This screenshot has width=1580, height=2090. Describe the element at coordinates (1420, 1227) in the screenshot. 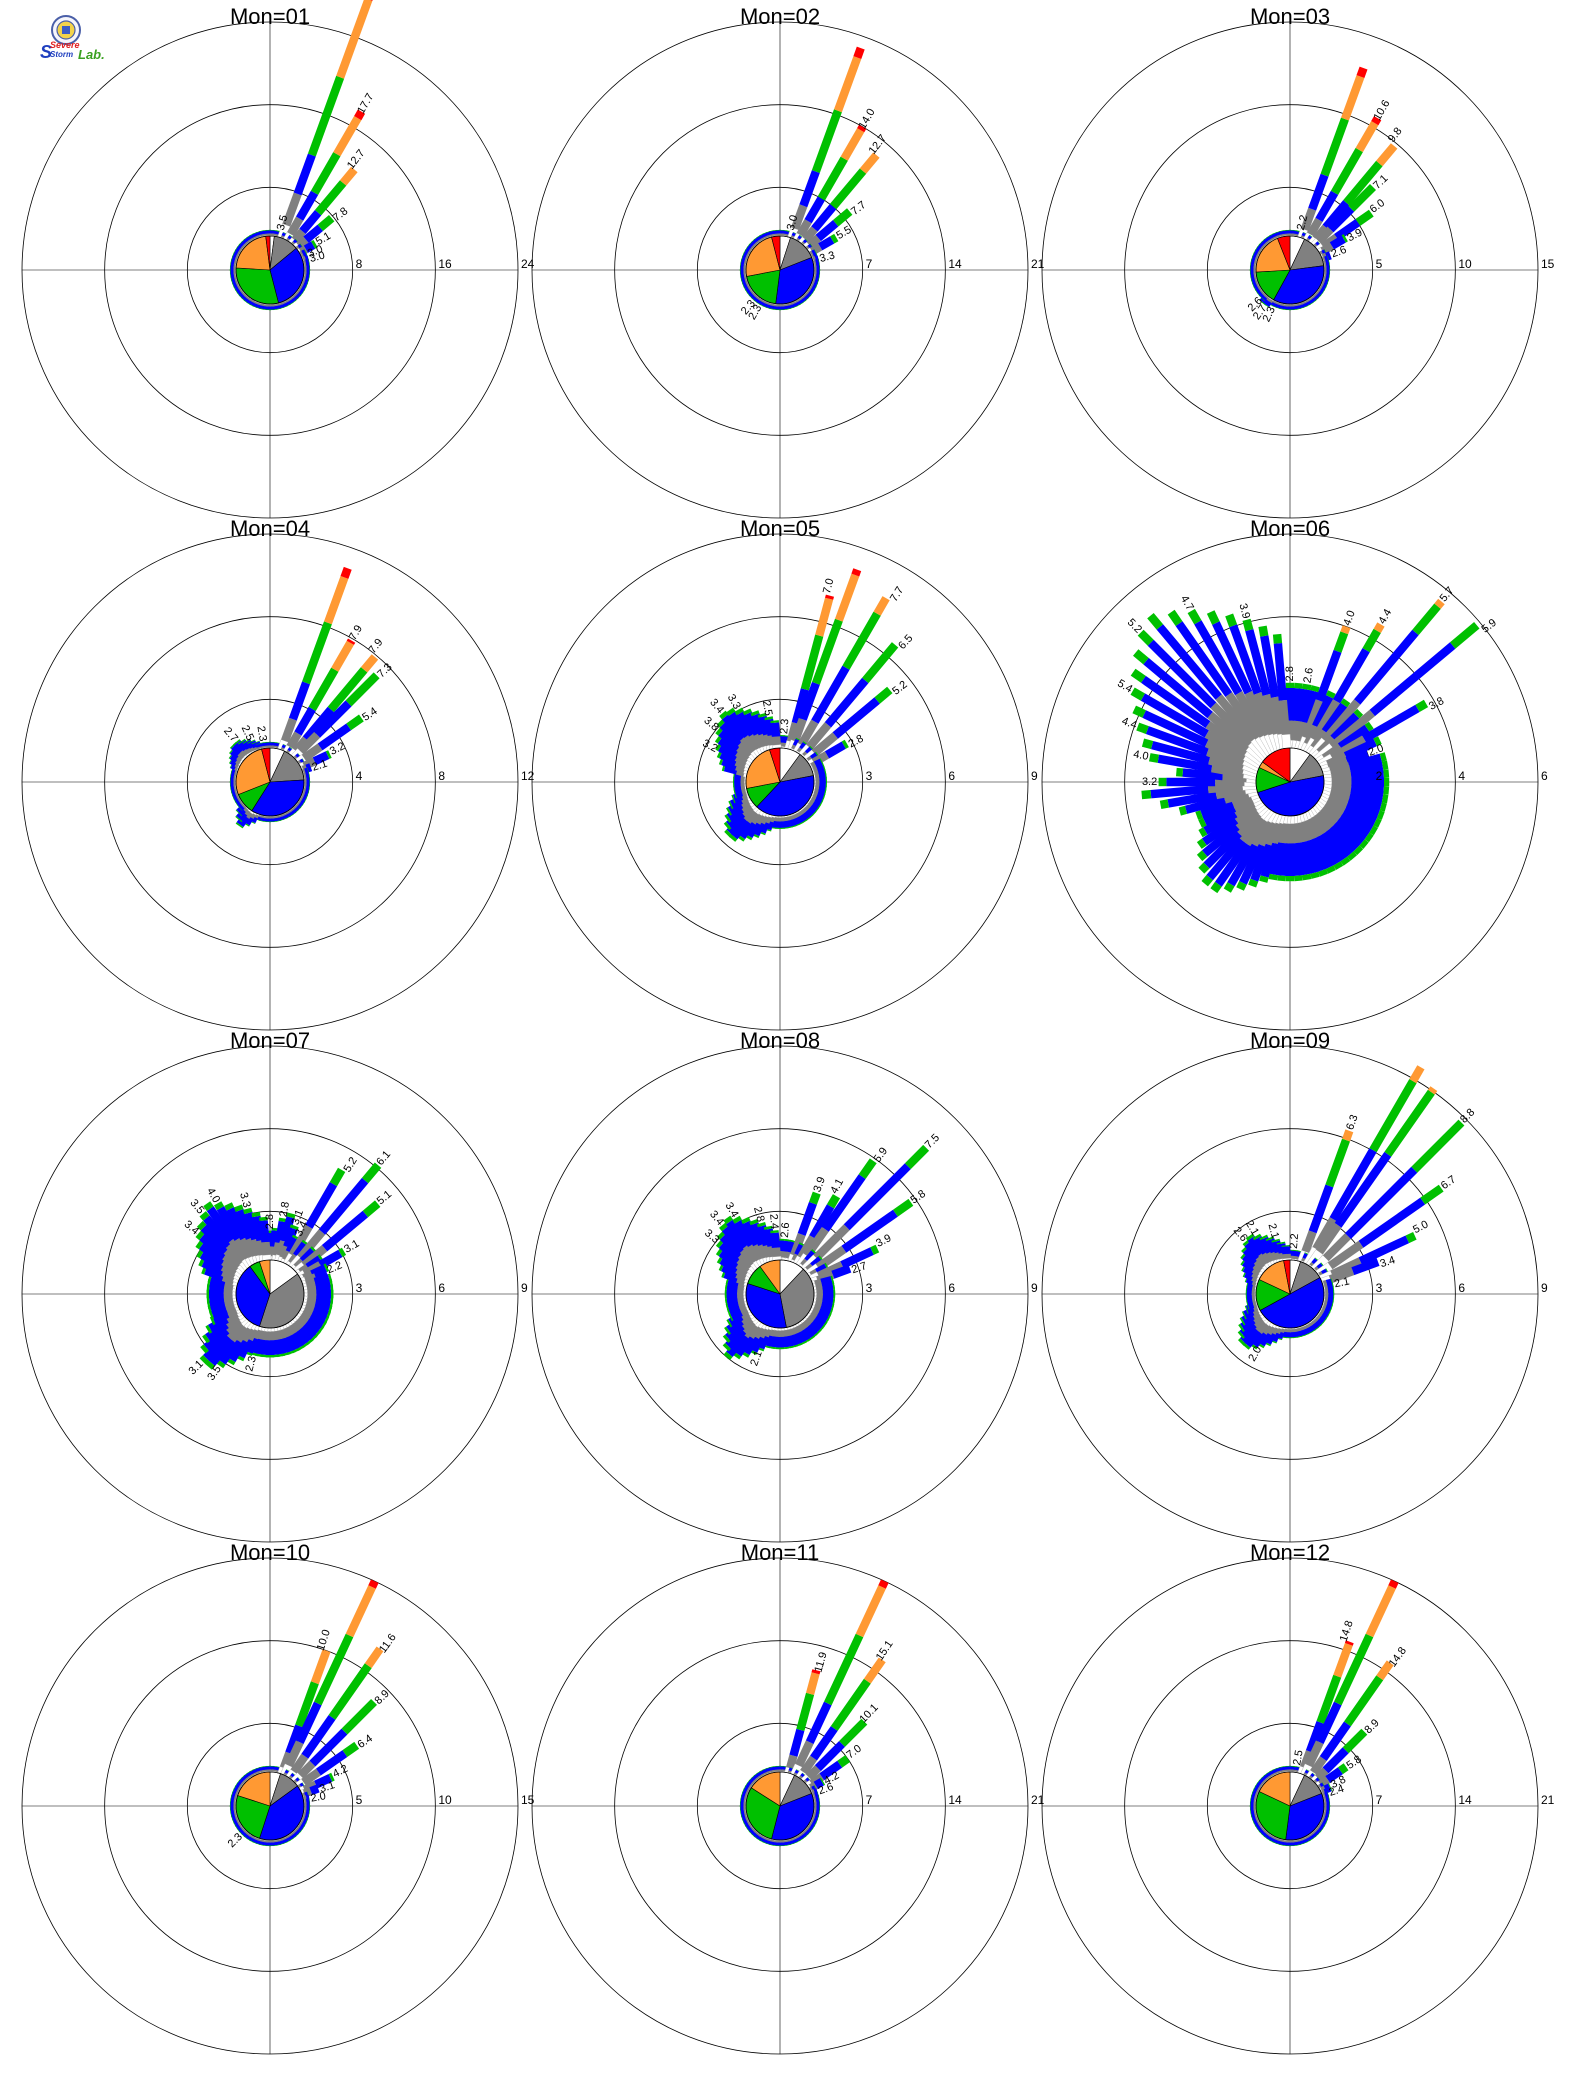

I see `petal-value-label: 5.0` at that location.